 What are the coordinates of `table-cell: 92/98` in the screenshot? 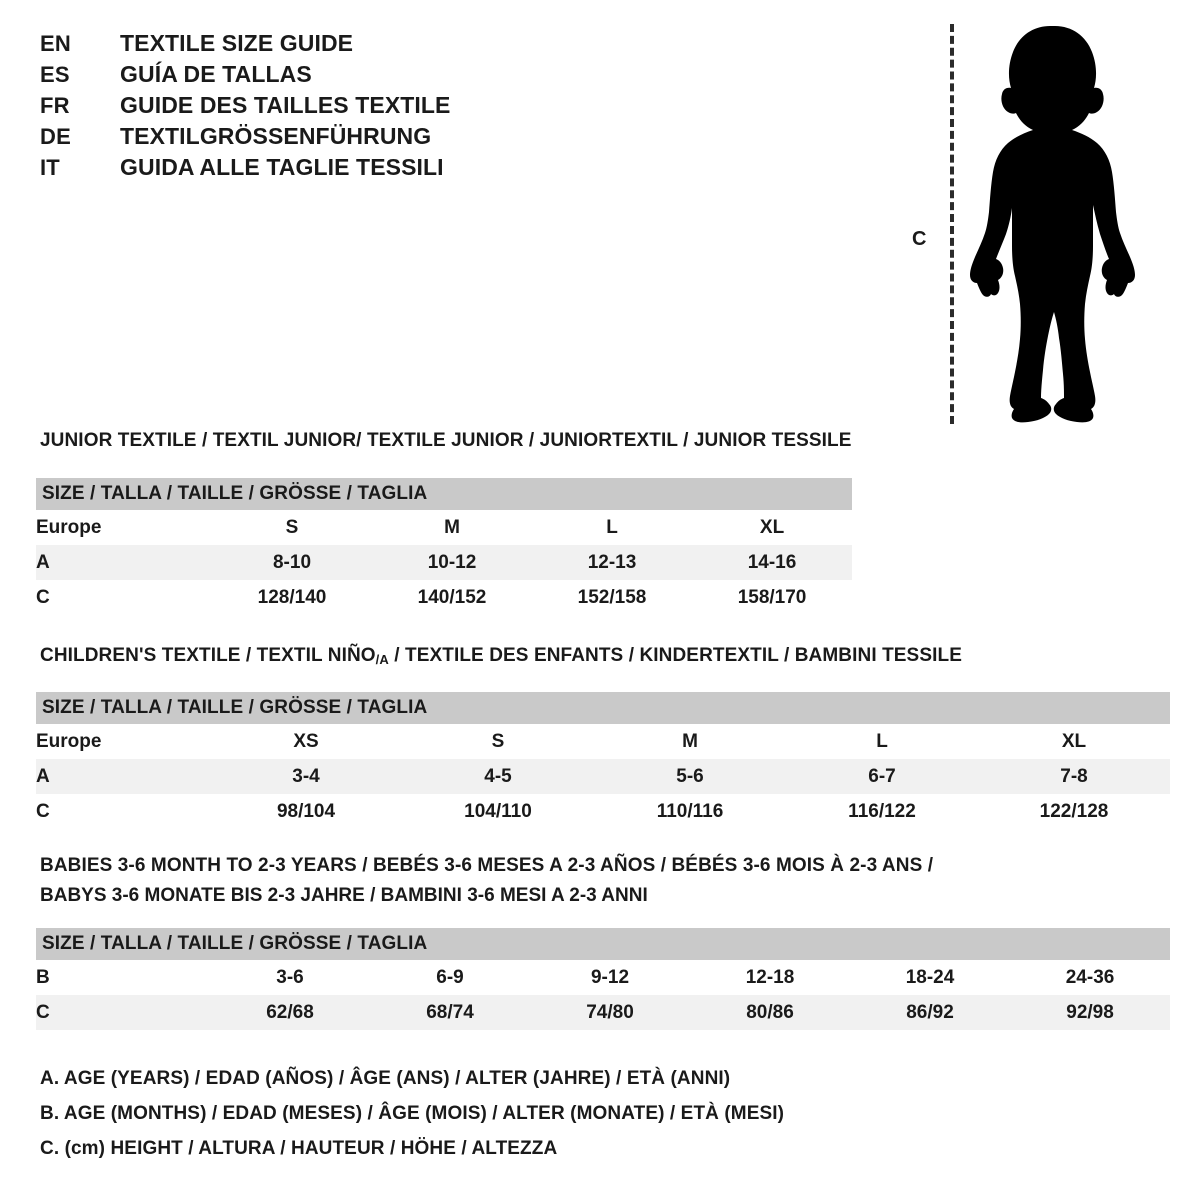 It's located at (1090, 1012).